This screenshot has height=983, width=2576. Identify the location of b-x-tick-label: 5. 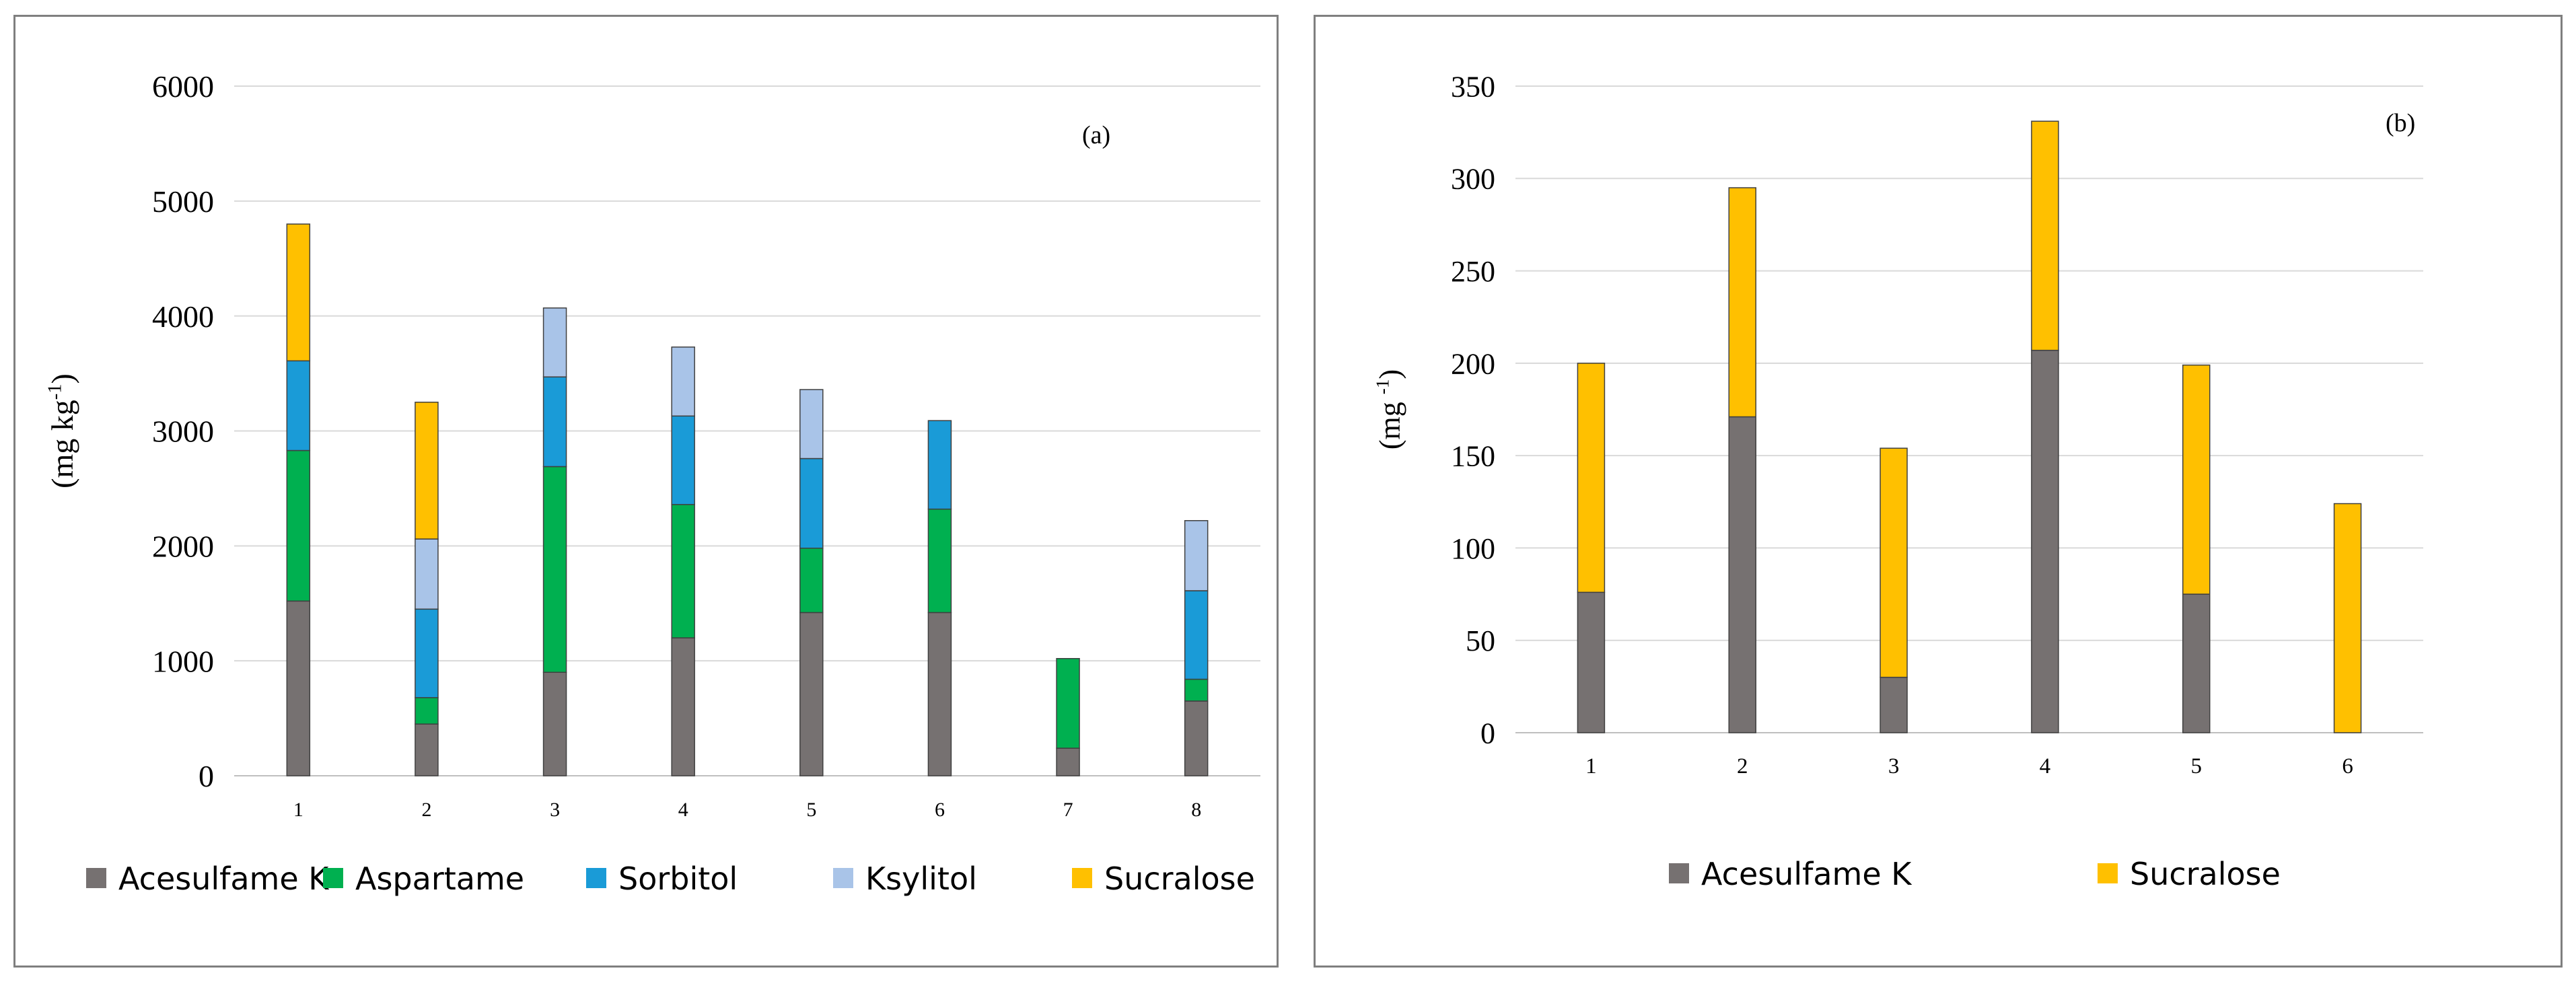
(2197, 766).